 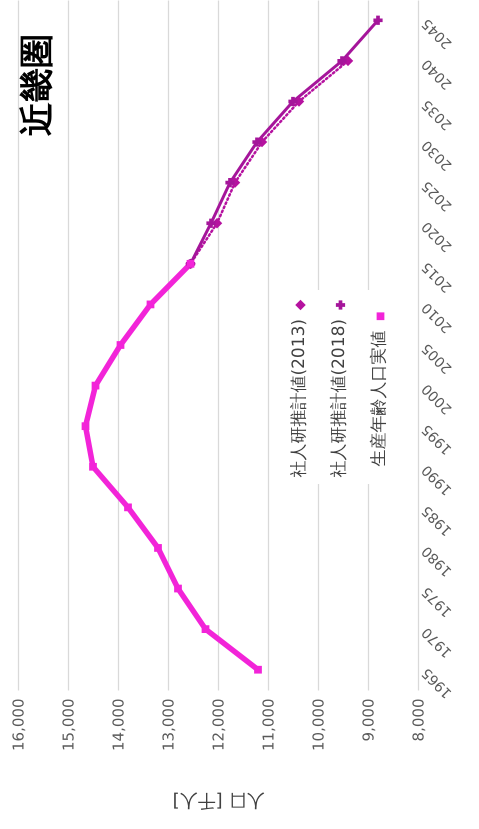 I want to click on x-tick-label: 13,000, so click(x=169, y=724).